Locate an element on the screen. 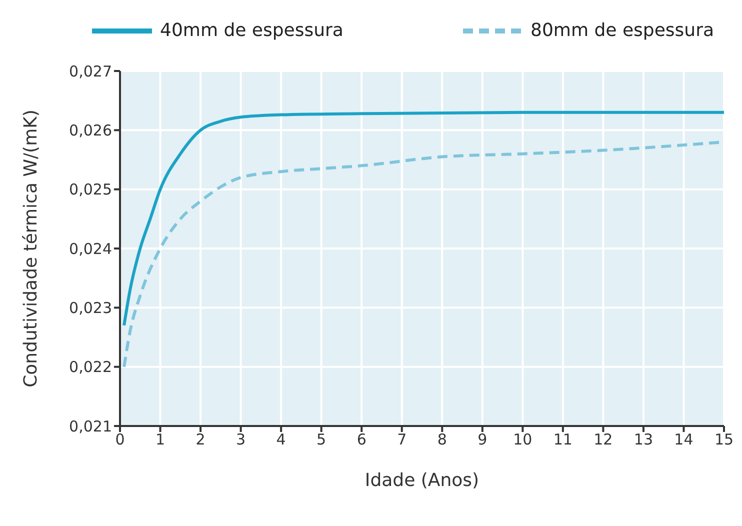  x-tick-label: 10 is located at coordinates (522, 439).